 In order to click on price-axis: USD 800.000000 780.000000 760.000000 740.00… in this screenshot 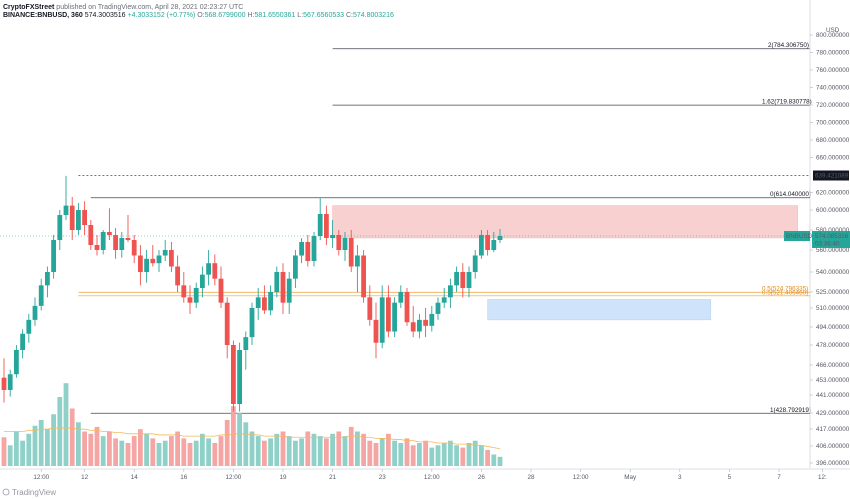, I will do `click(829, 234)`.